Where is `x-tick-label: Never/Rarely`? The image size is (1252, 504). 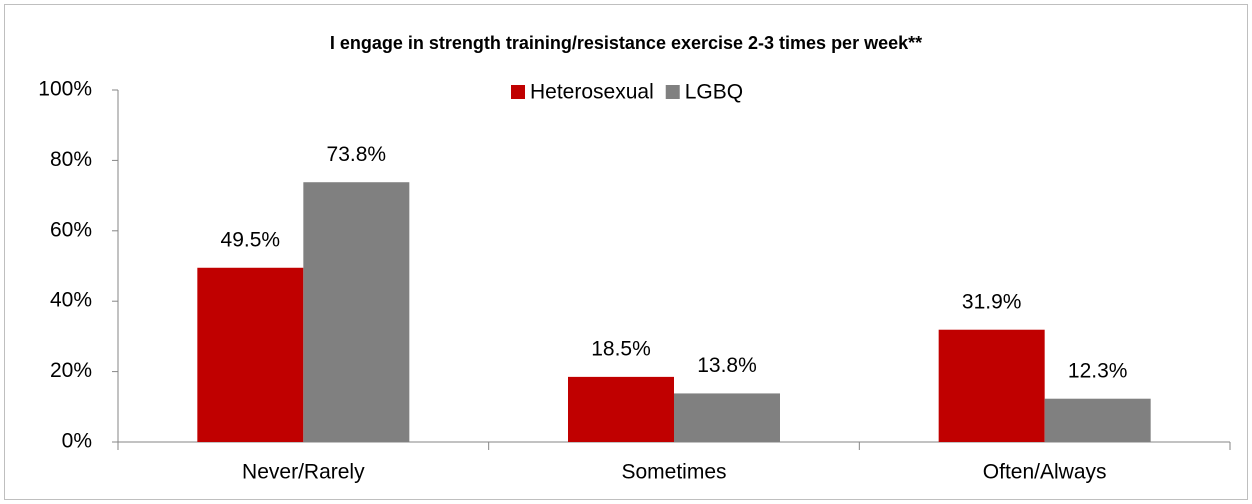
x-tick-label: Never/Rarely is located at coordinates (303, 472).